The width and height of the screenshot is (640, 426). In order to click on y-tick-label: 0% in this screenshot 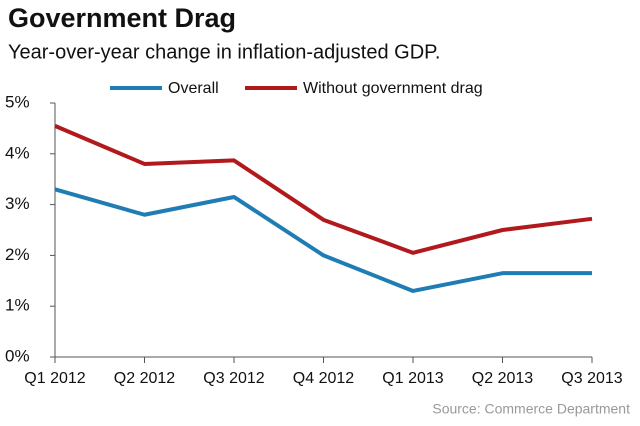, I will do `click(17, 355)`.